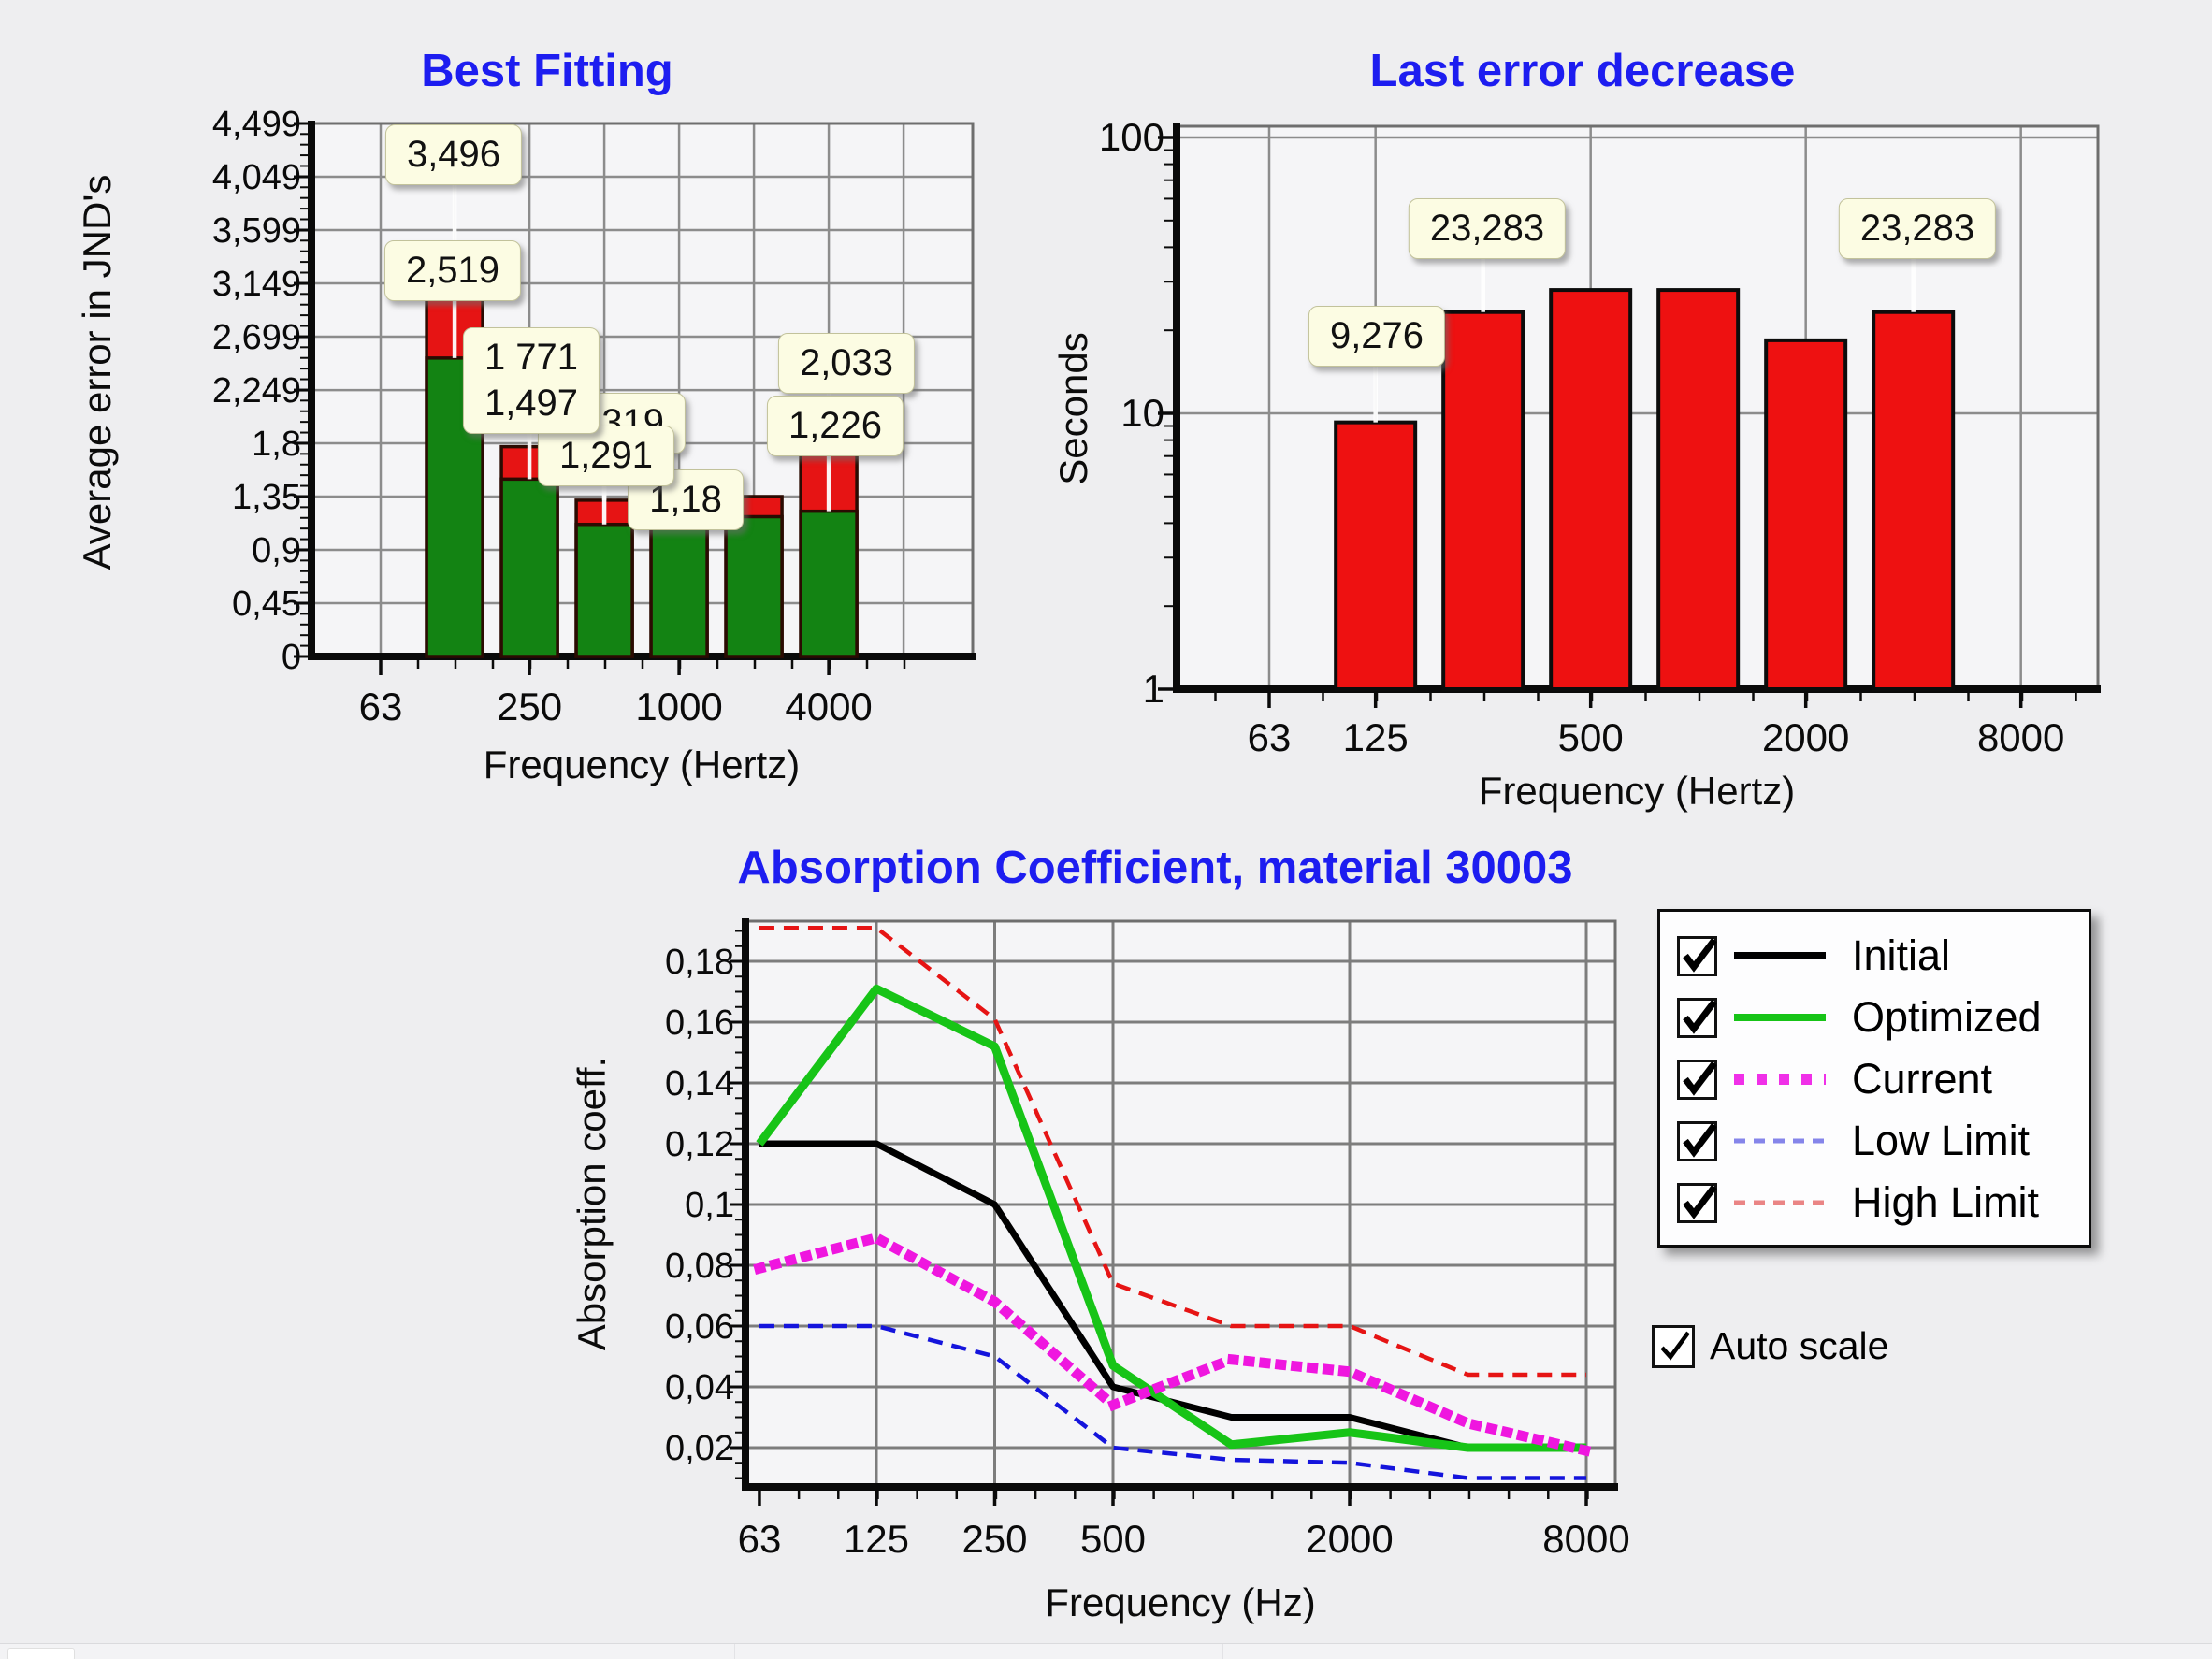 The image size is (2212, 1659). Describe the element at coordinates (292, 658) in the screenshot. I see `tick-label: 0` at that location.